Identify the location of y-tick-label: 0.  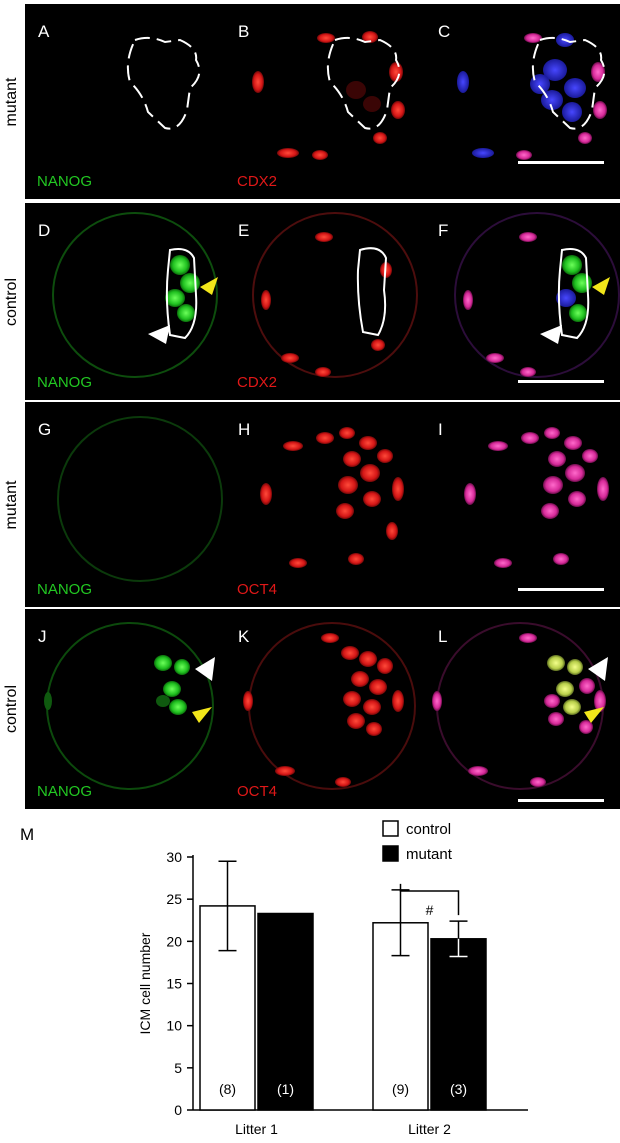
(178, 1110).